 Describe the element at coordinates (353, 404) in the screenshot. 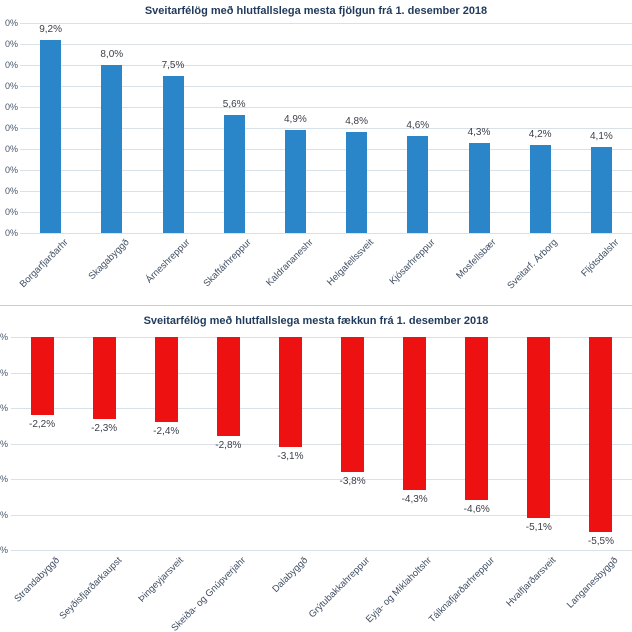

I see `bar-Grýtubakkahreppur` at that location.